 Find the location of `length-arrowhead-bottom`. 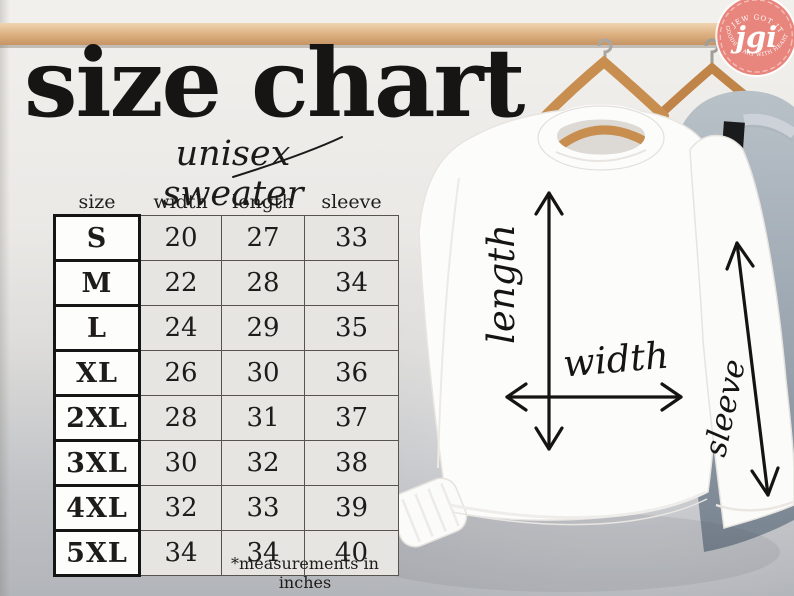

length-arrowhead-bottom is located at coordinates (549, 438).